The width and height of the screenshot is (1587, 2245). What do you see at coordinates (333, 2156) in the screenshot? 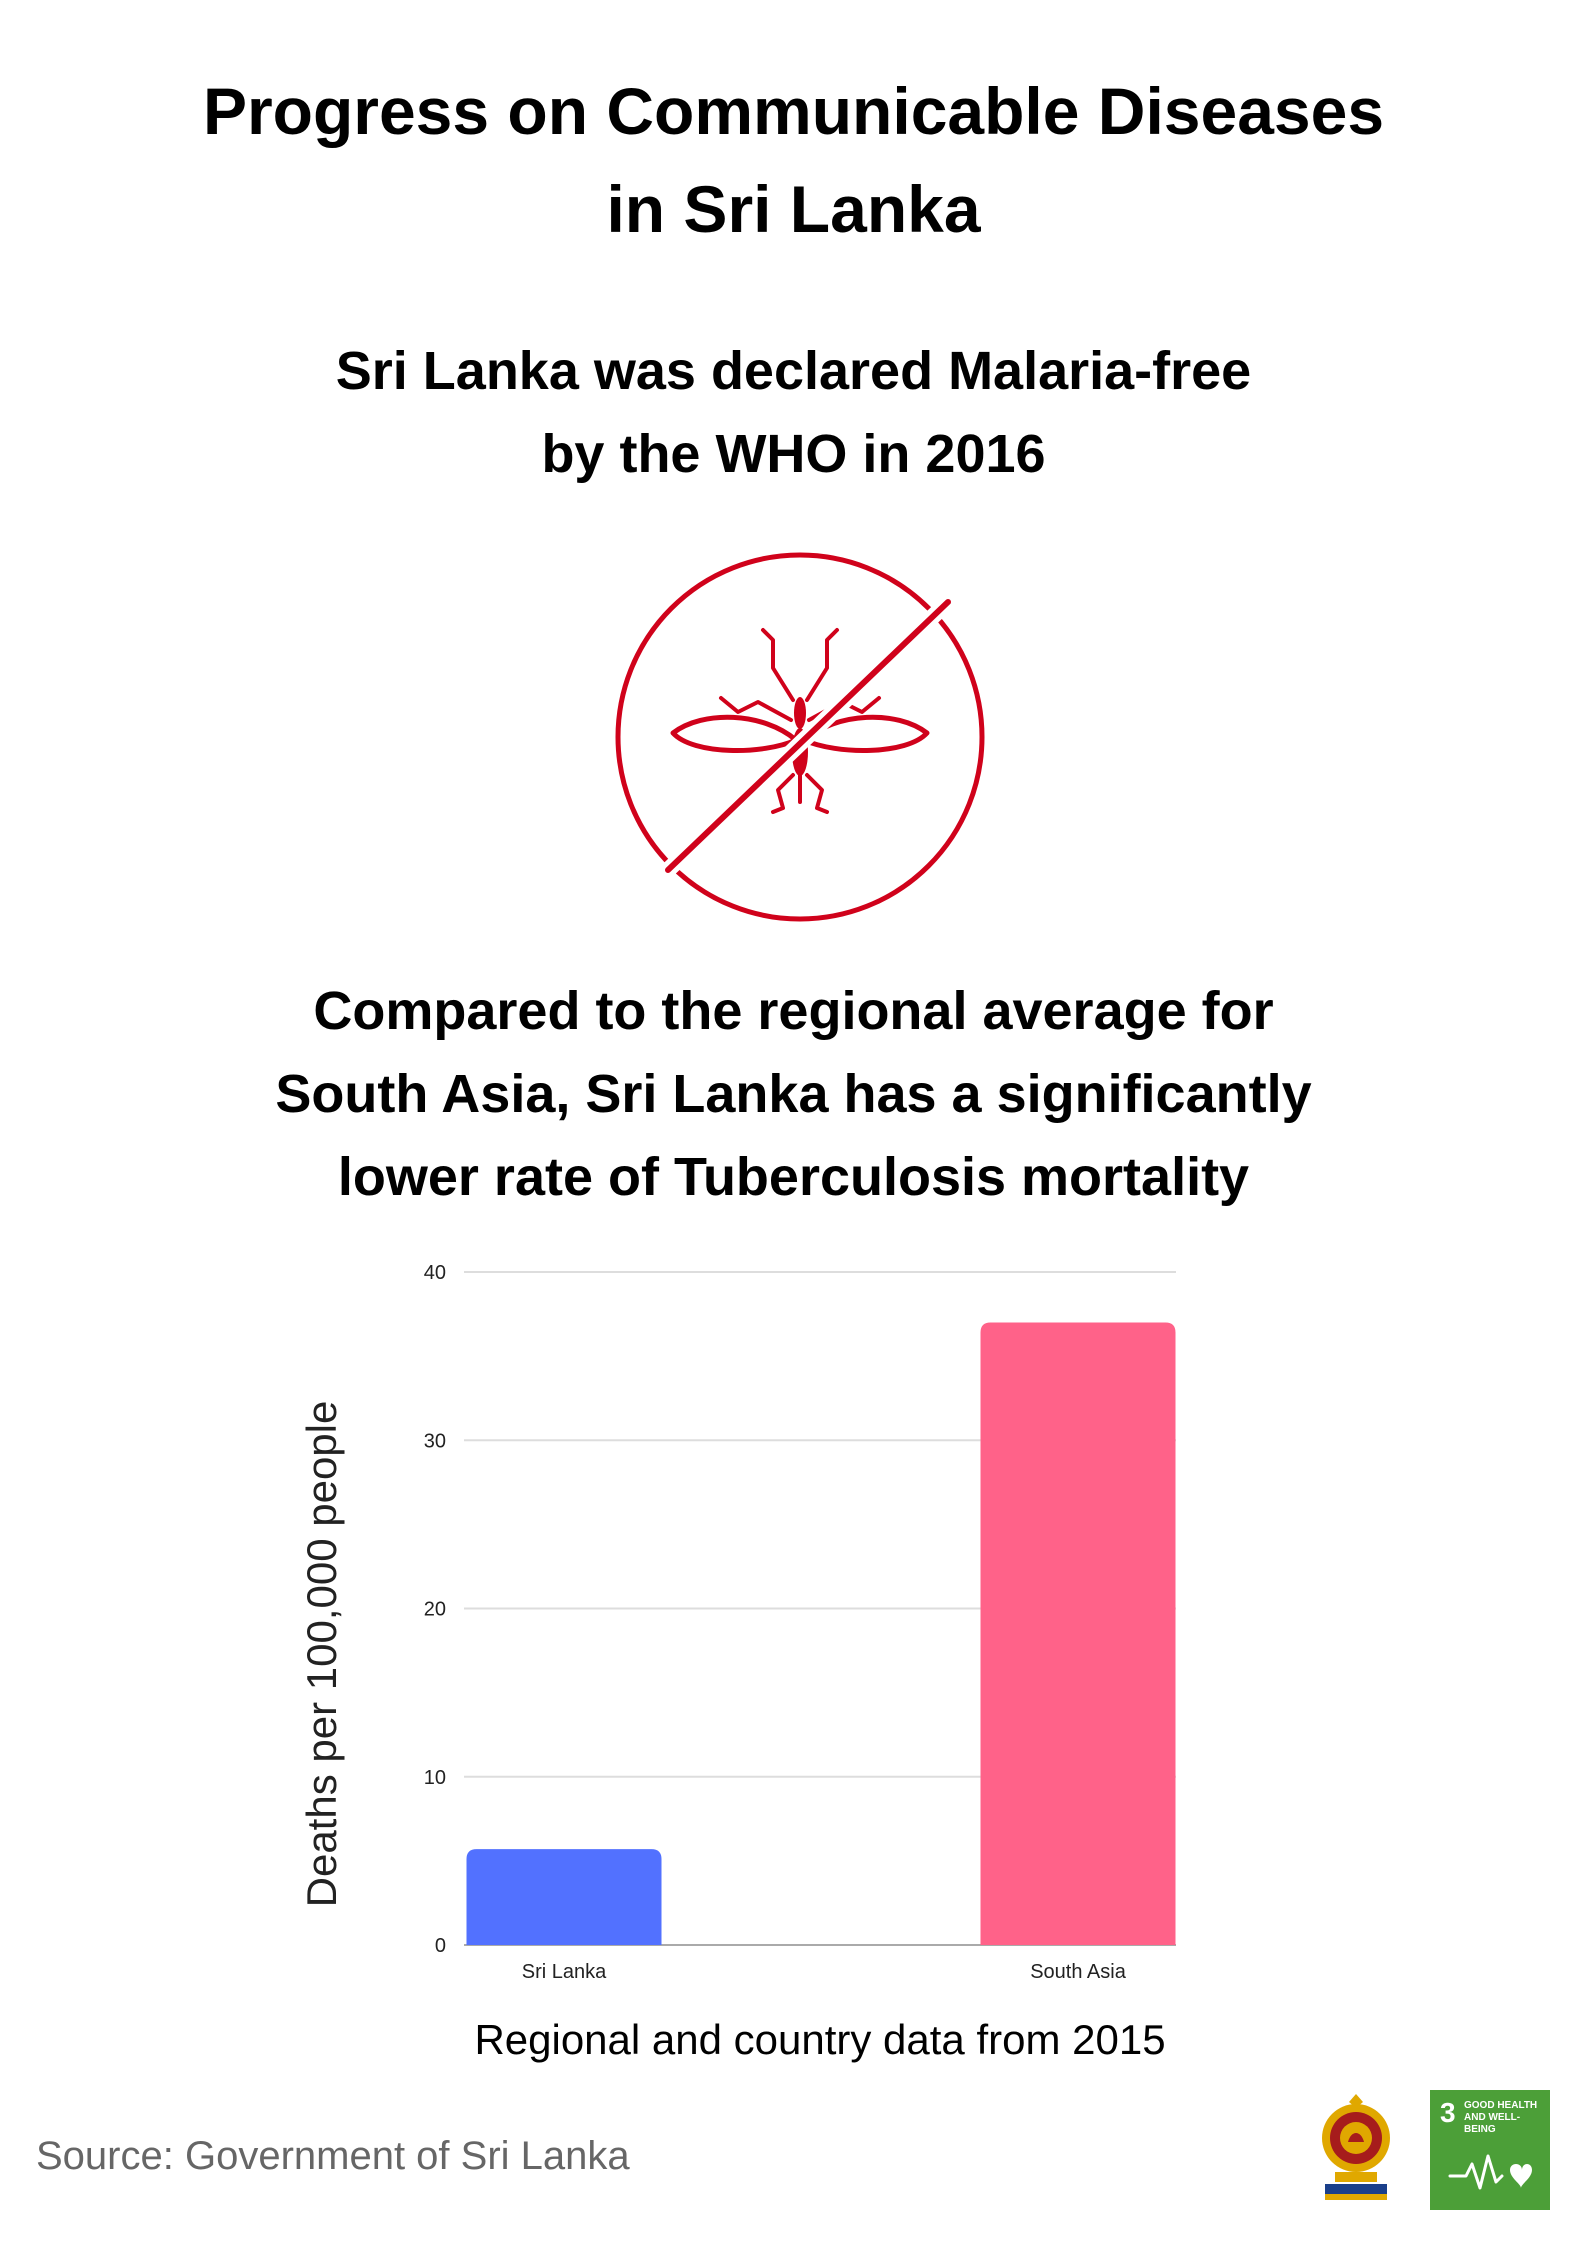
I see `source-note: Source: Government of Sri Lanka` at bounding box center [333, 2156].